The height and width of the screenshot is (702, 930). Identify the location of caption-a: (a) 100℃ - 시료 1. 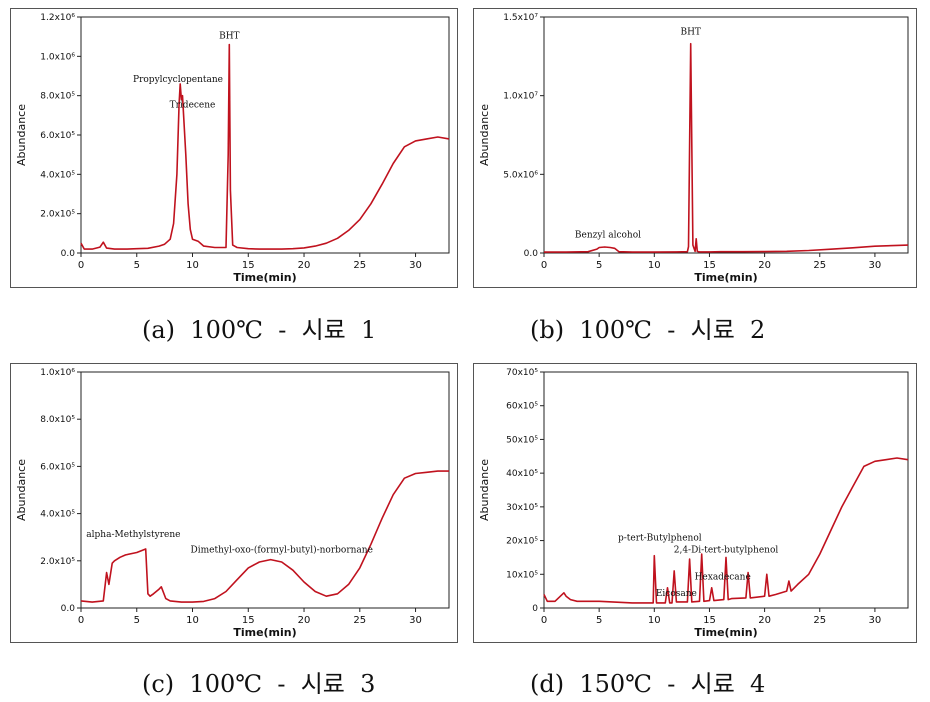
(259, 330).